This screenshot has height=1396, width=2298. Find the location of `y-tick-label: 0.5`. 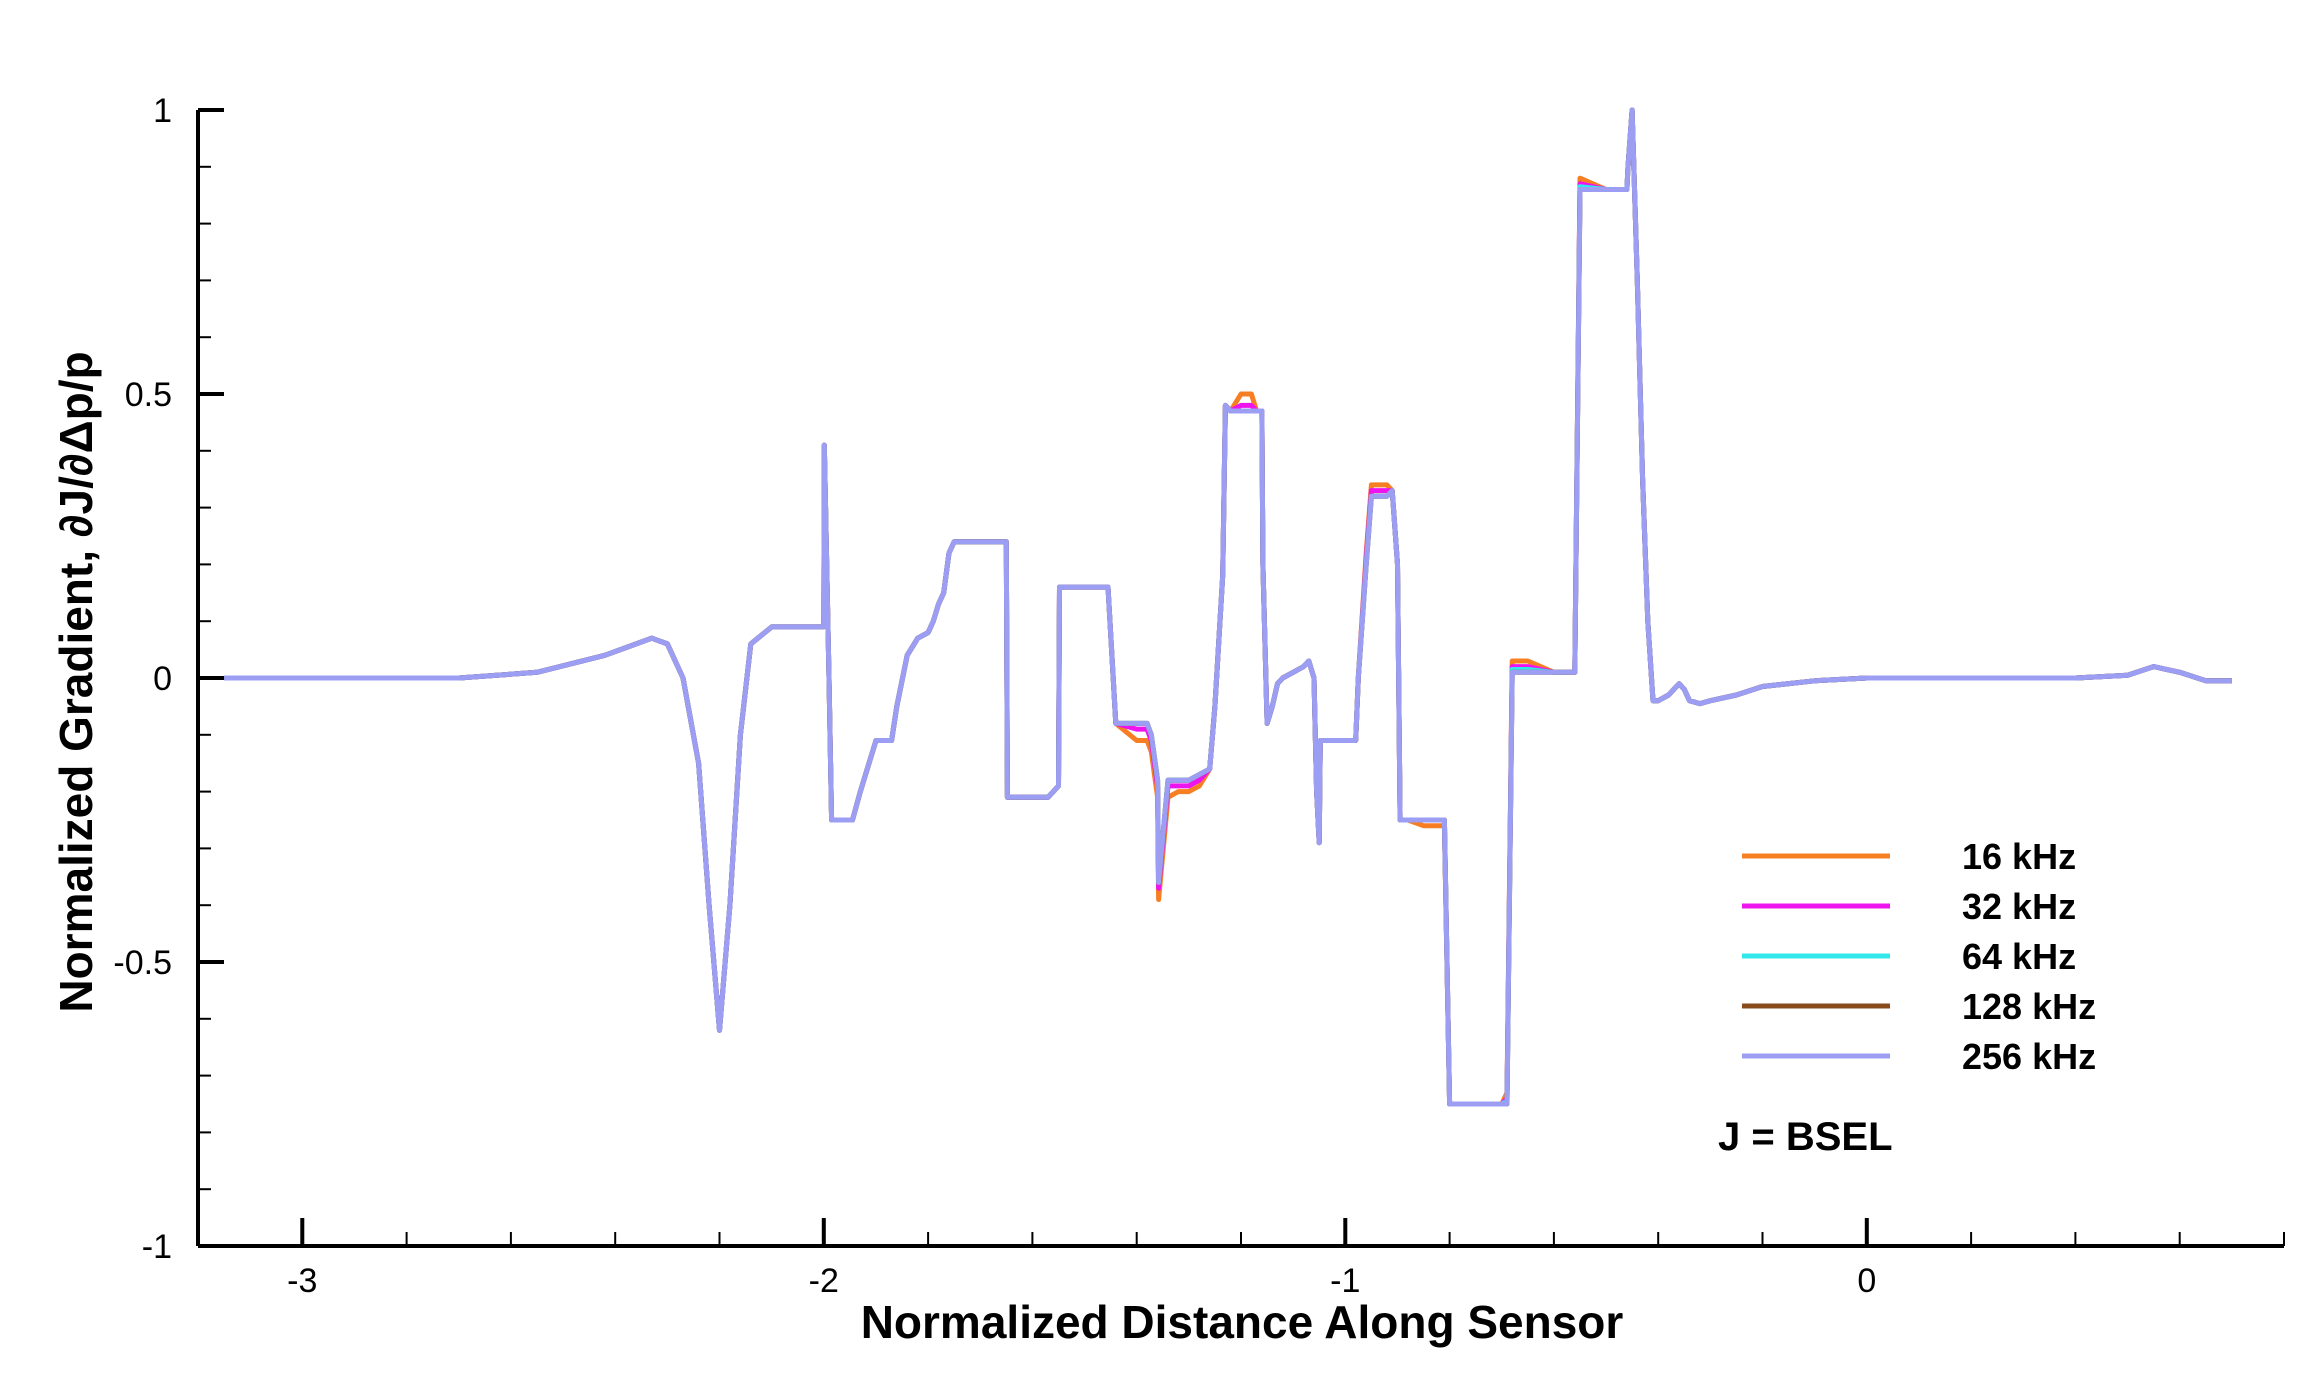

y-tick-label: 0.5 is located at coordinates (148, 395).